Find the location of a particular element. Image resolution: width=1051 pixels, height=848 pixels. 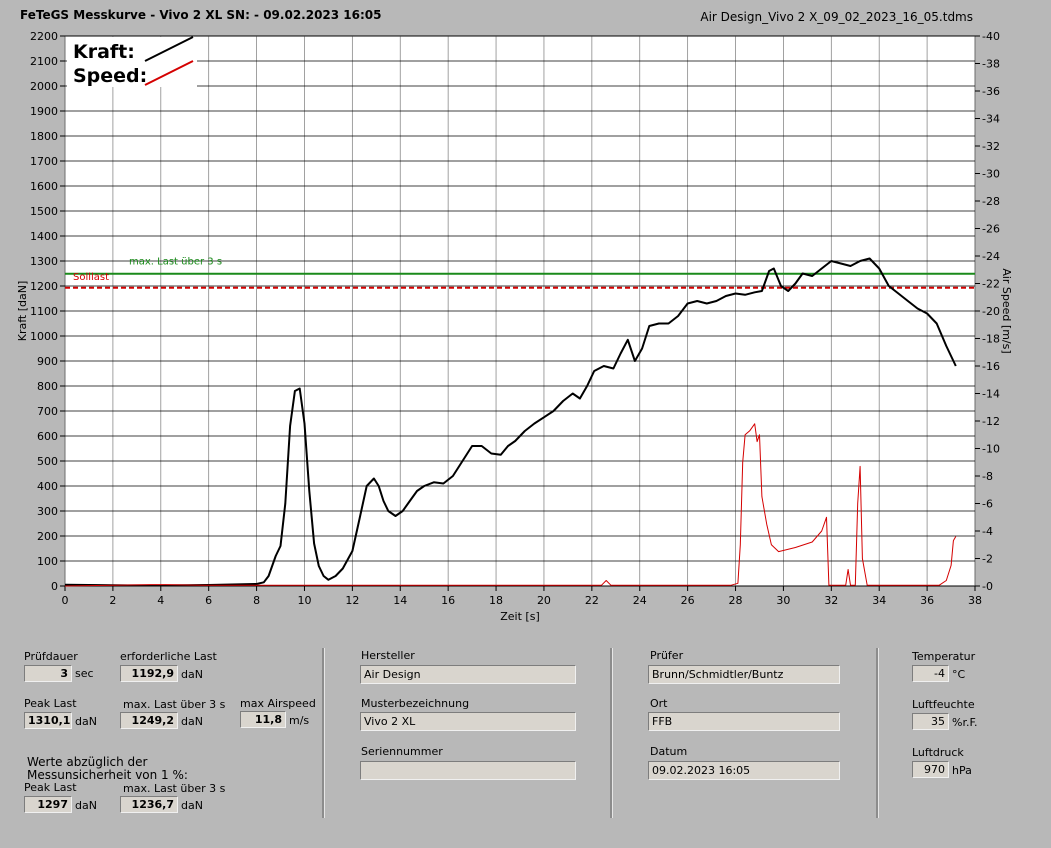

temperatur-label: Temperatur is located at coordinates (944, 656).